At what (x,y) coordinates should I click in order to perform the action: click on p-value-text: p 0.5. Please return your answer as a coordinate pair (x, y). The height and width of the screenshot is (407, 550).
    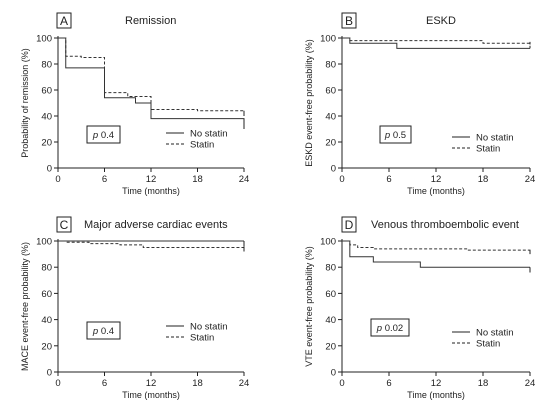
    Looking at the image, I should click on (395, 135).